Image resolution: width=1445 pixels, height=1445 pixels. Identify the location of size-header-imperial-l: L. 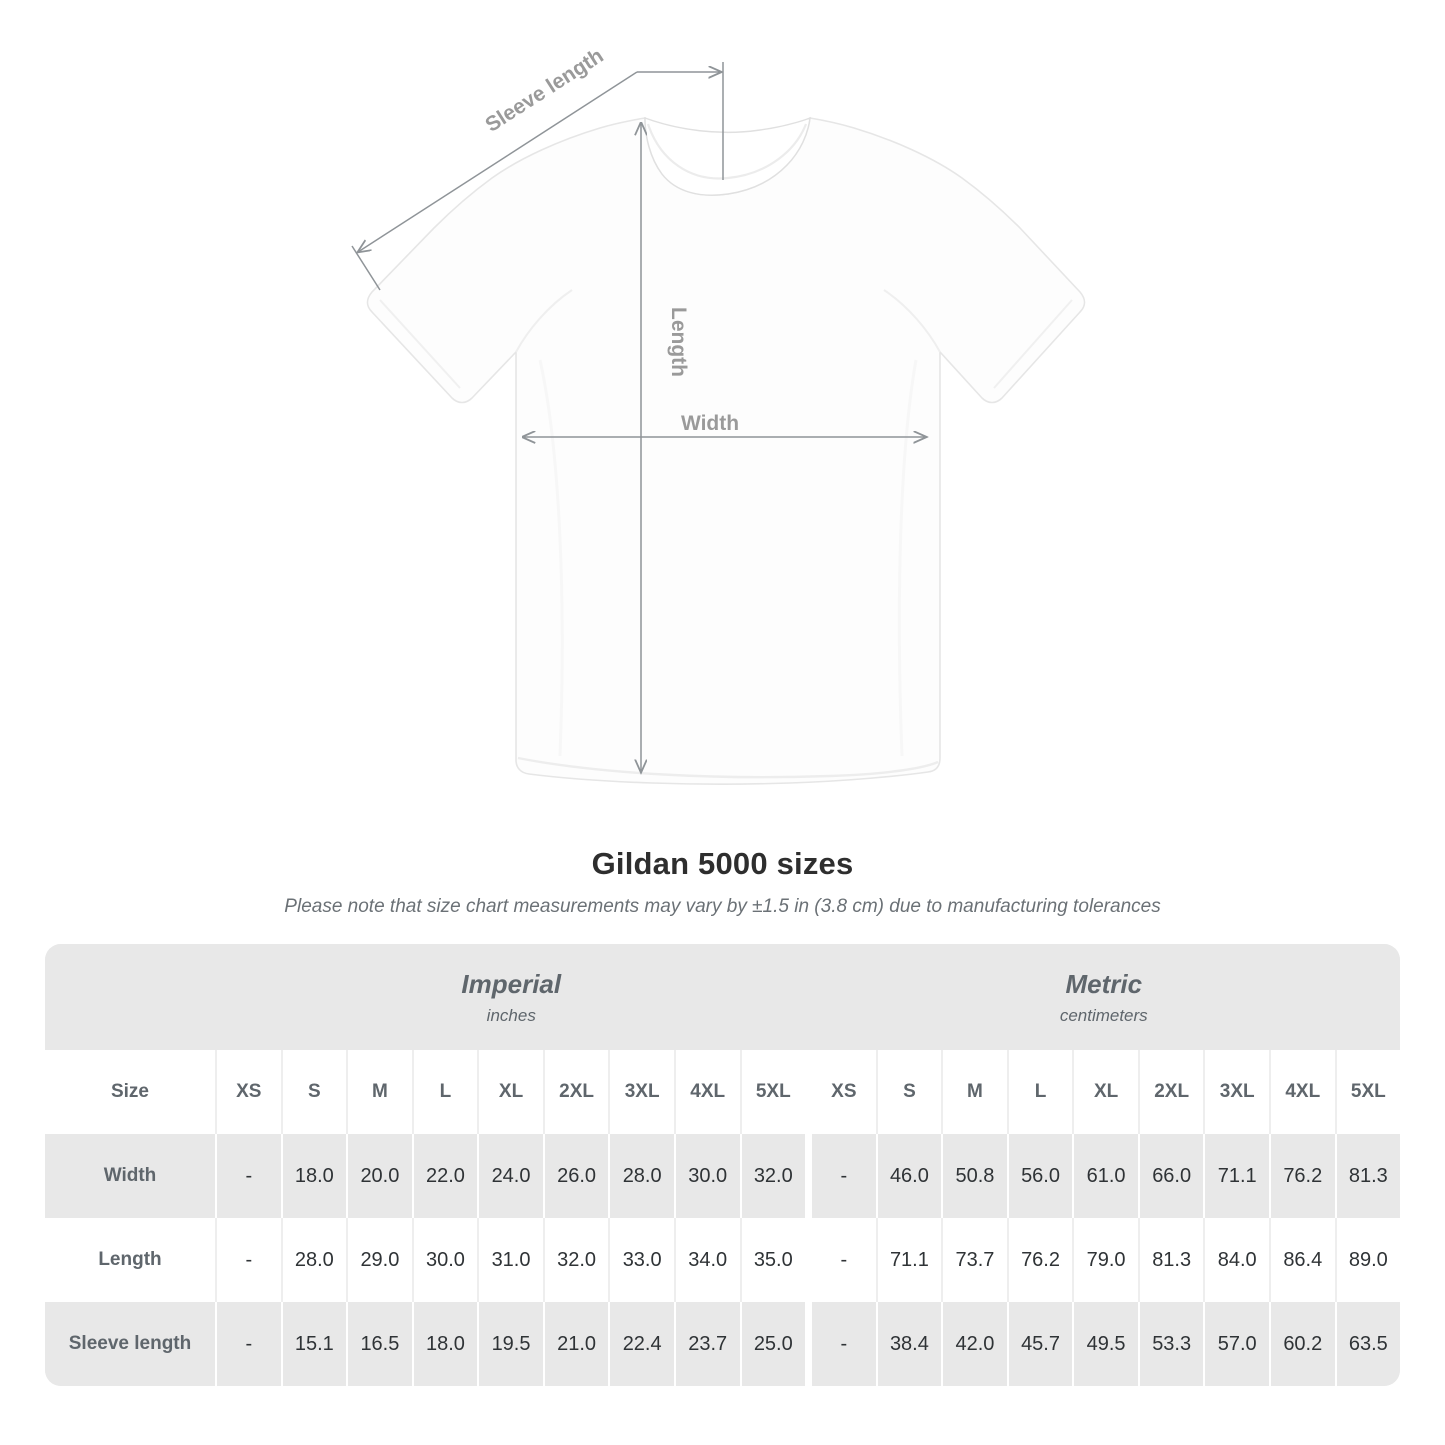
(444, 1092).